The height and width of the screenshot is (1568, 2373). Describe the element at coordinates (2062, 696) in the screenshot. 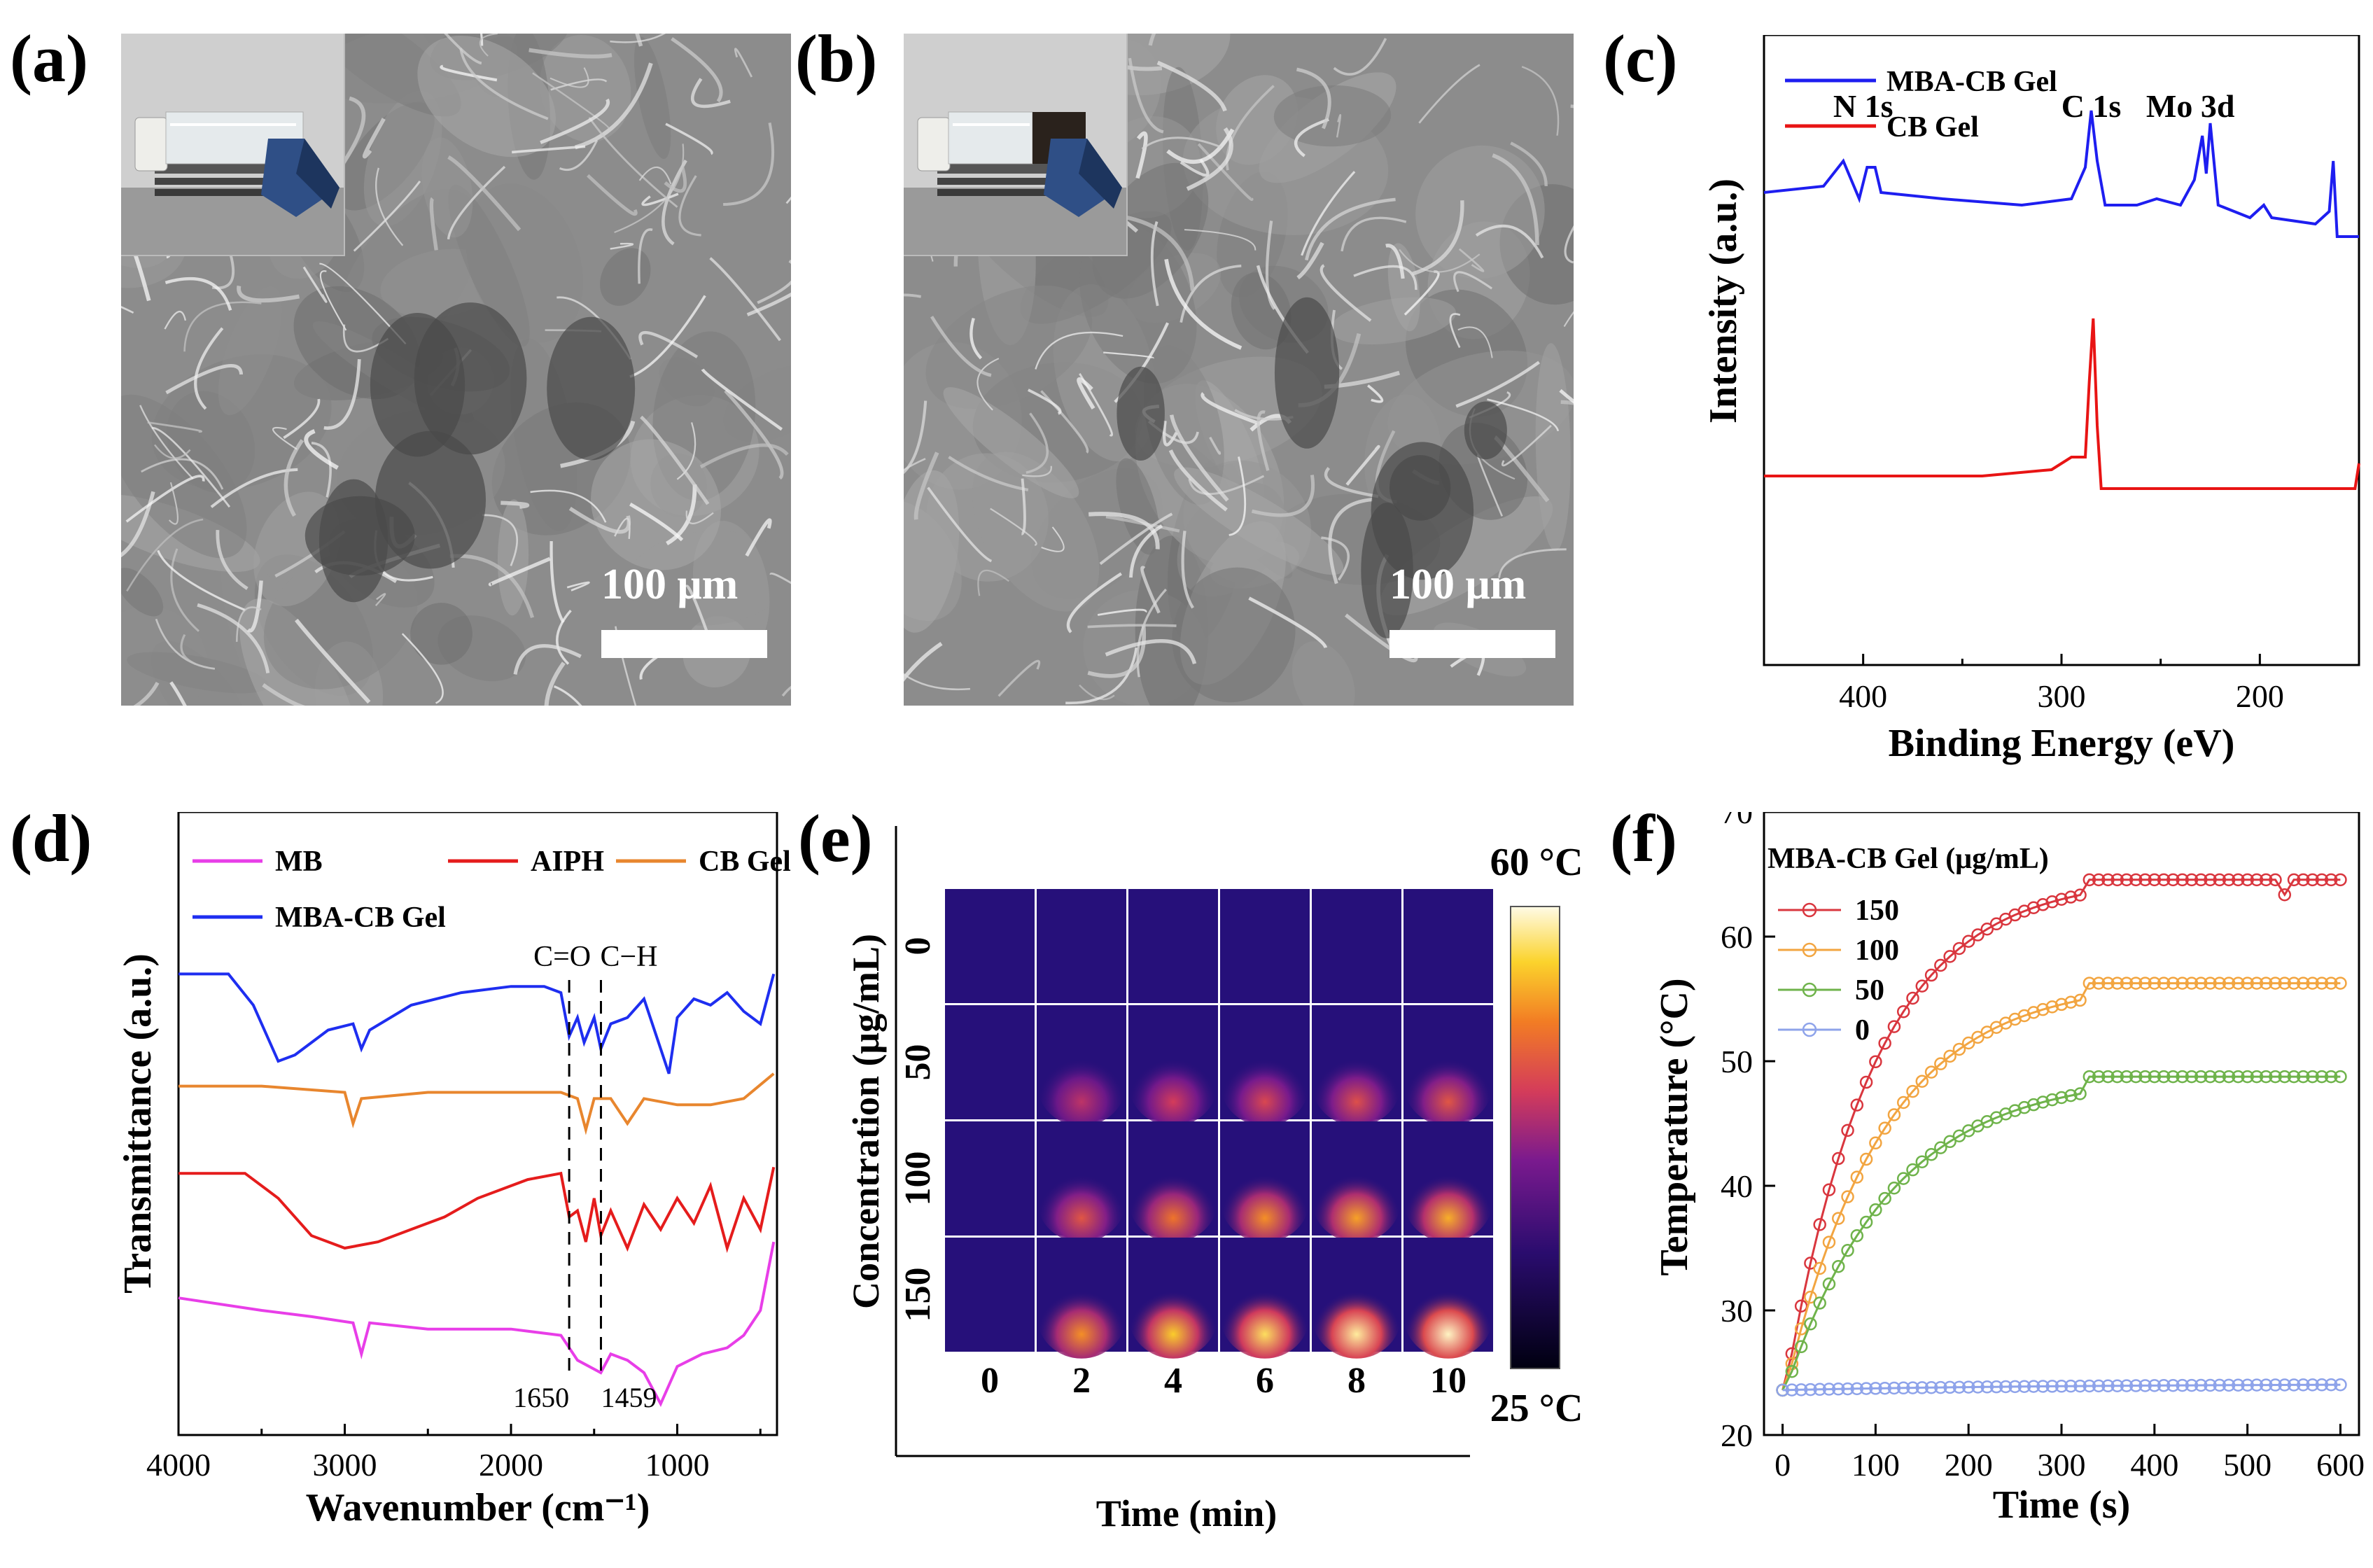

I see `xps-x-tick-label: 300` at that location.